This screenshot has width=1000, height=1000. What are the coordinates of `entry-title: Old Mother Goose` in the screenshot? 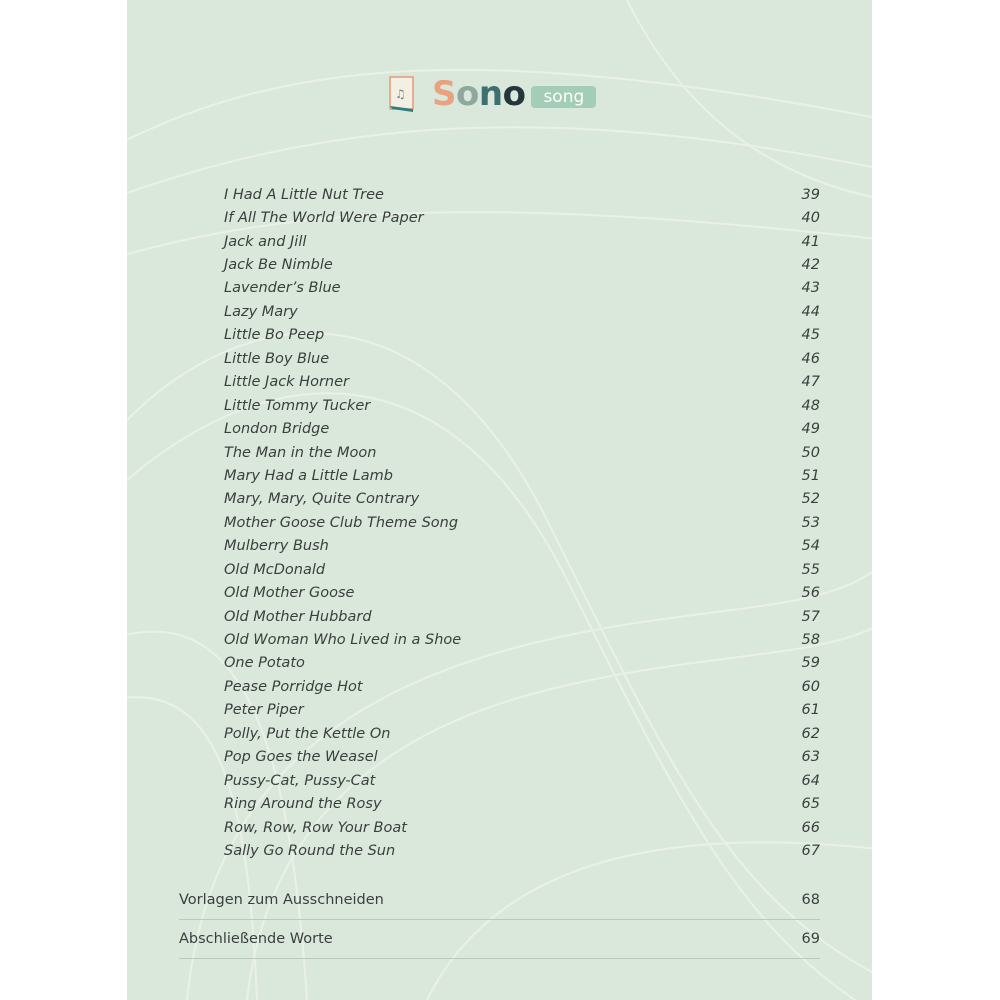 It's located at (289, 593).